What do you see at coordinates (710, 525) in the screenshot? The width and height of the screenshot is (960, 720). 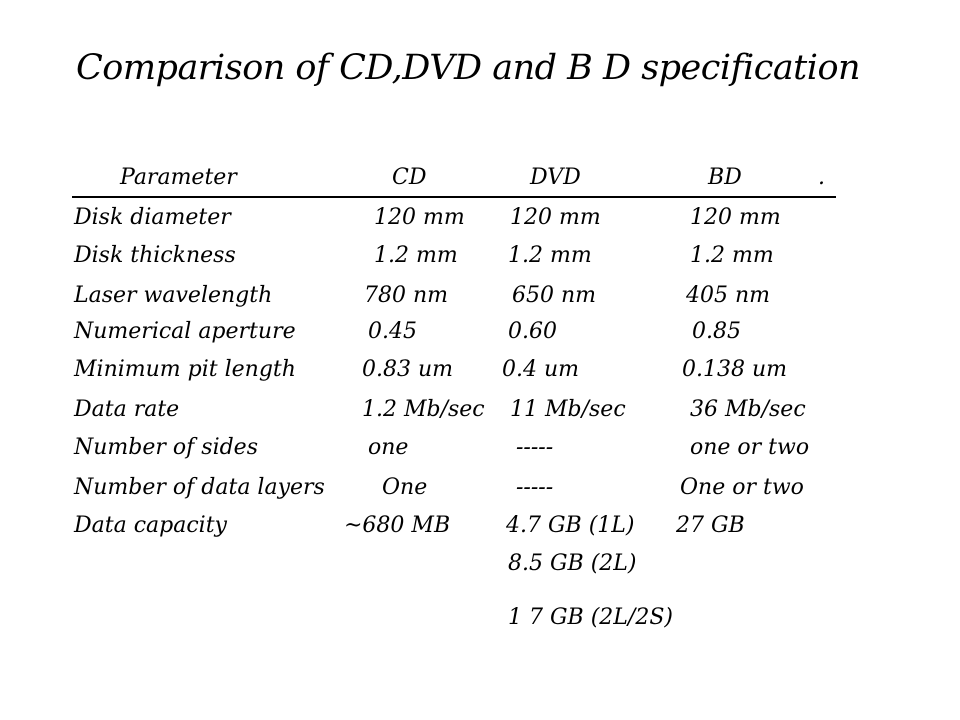 I see `row-bd-value: 27 GB` at bounding box center [710, 525].